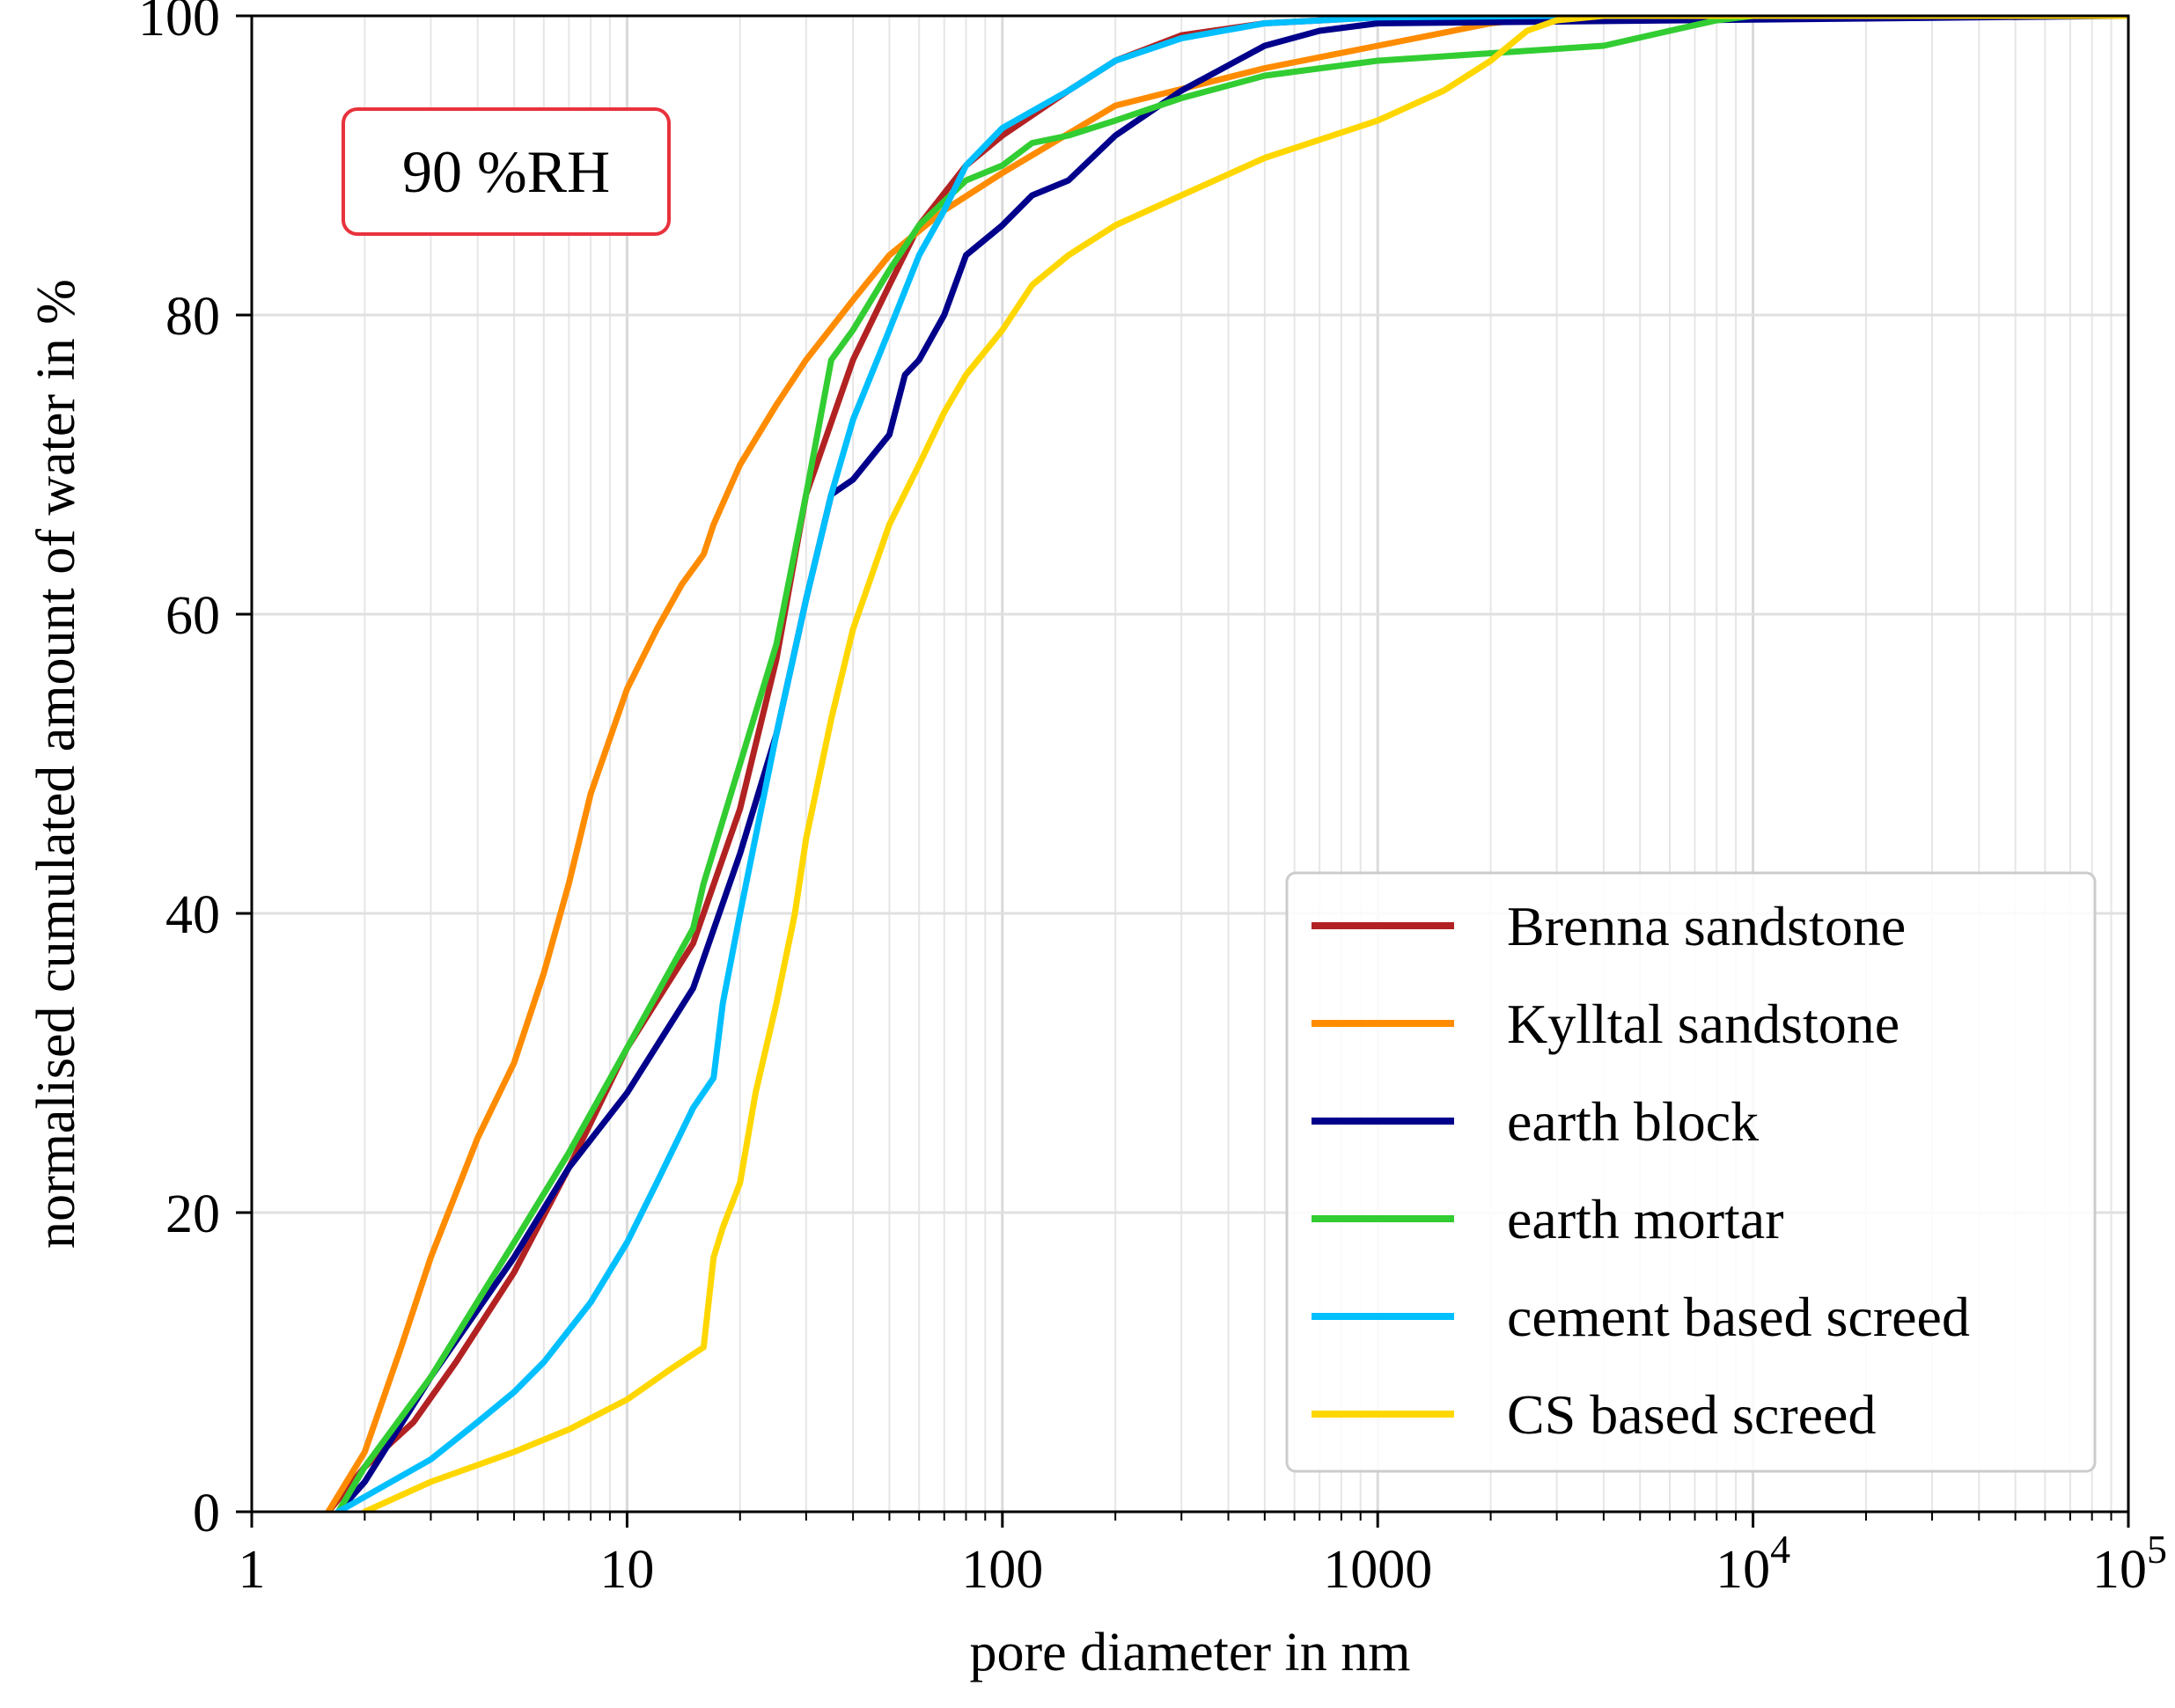 The image size is (2175, 1708). What do you see at coordinates (193, 317) in the screenshot?
I see `y-tick-label: 80` at bounding box center [193, 317].